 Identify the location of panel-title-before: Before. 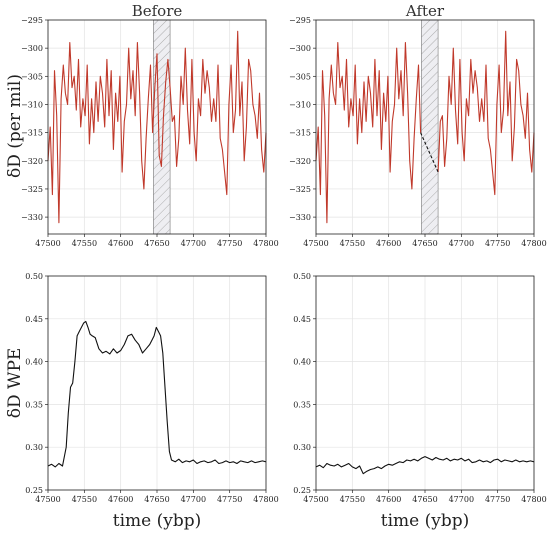
(157, 11).